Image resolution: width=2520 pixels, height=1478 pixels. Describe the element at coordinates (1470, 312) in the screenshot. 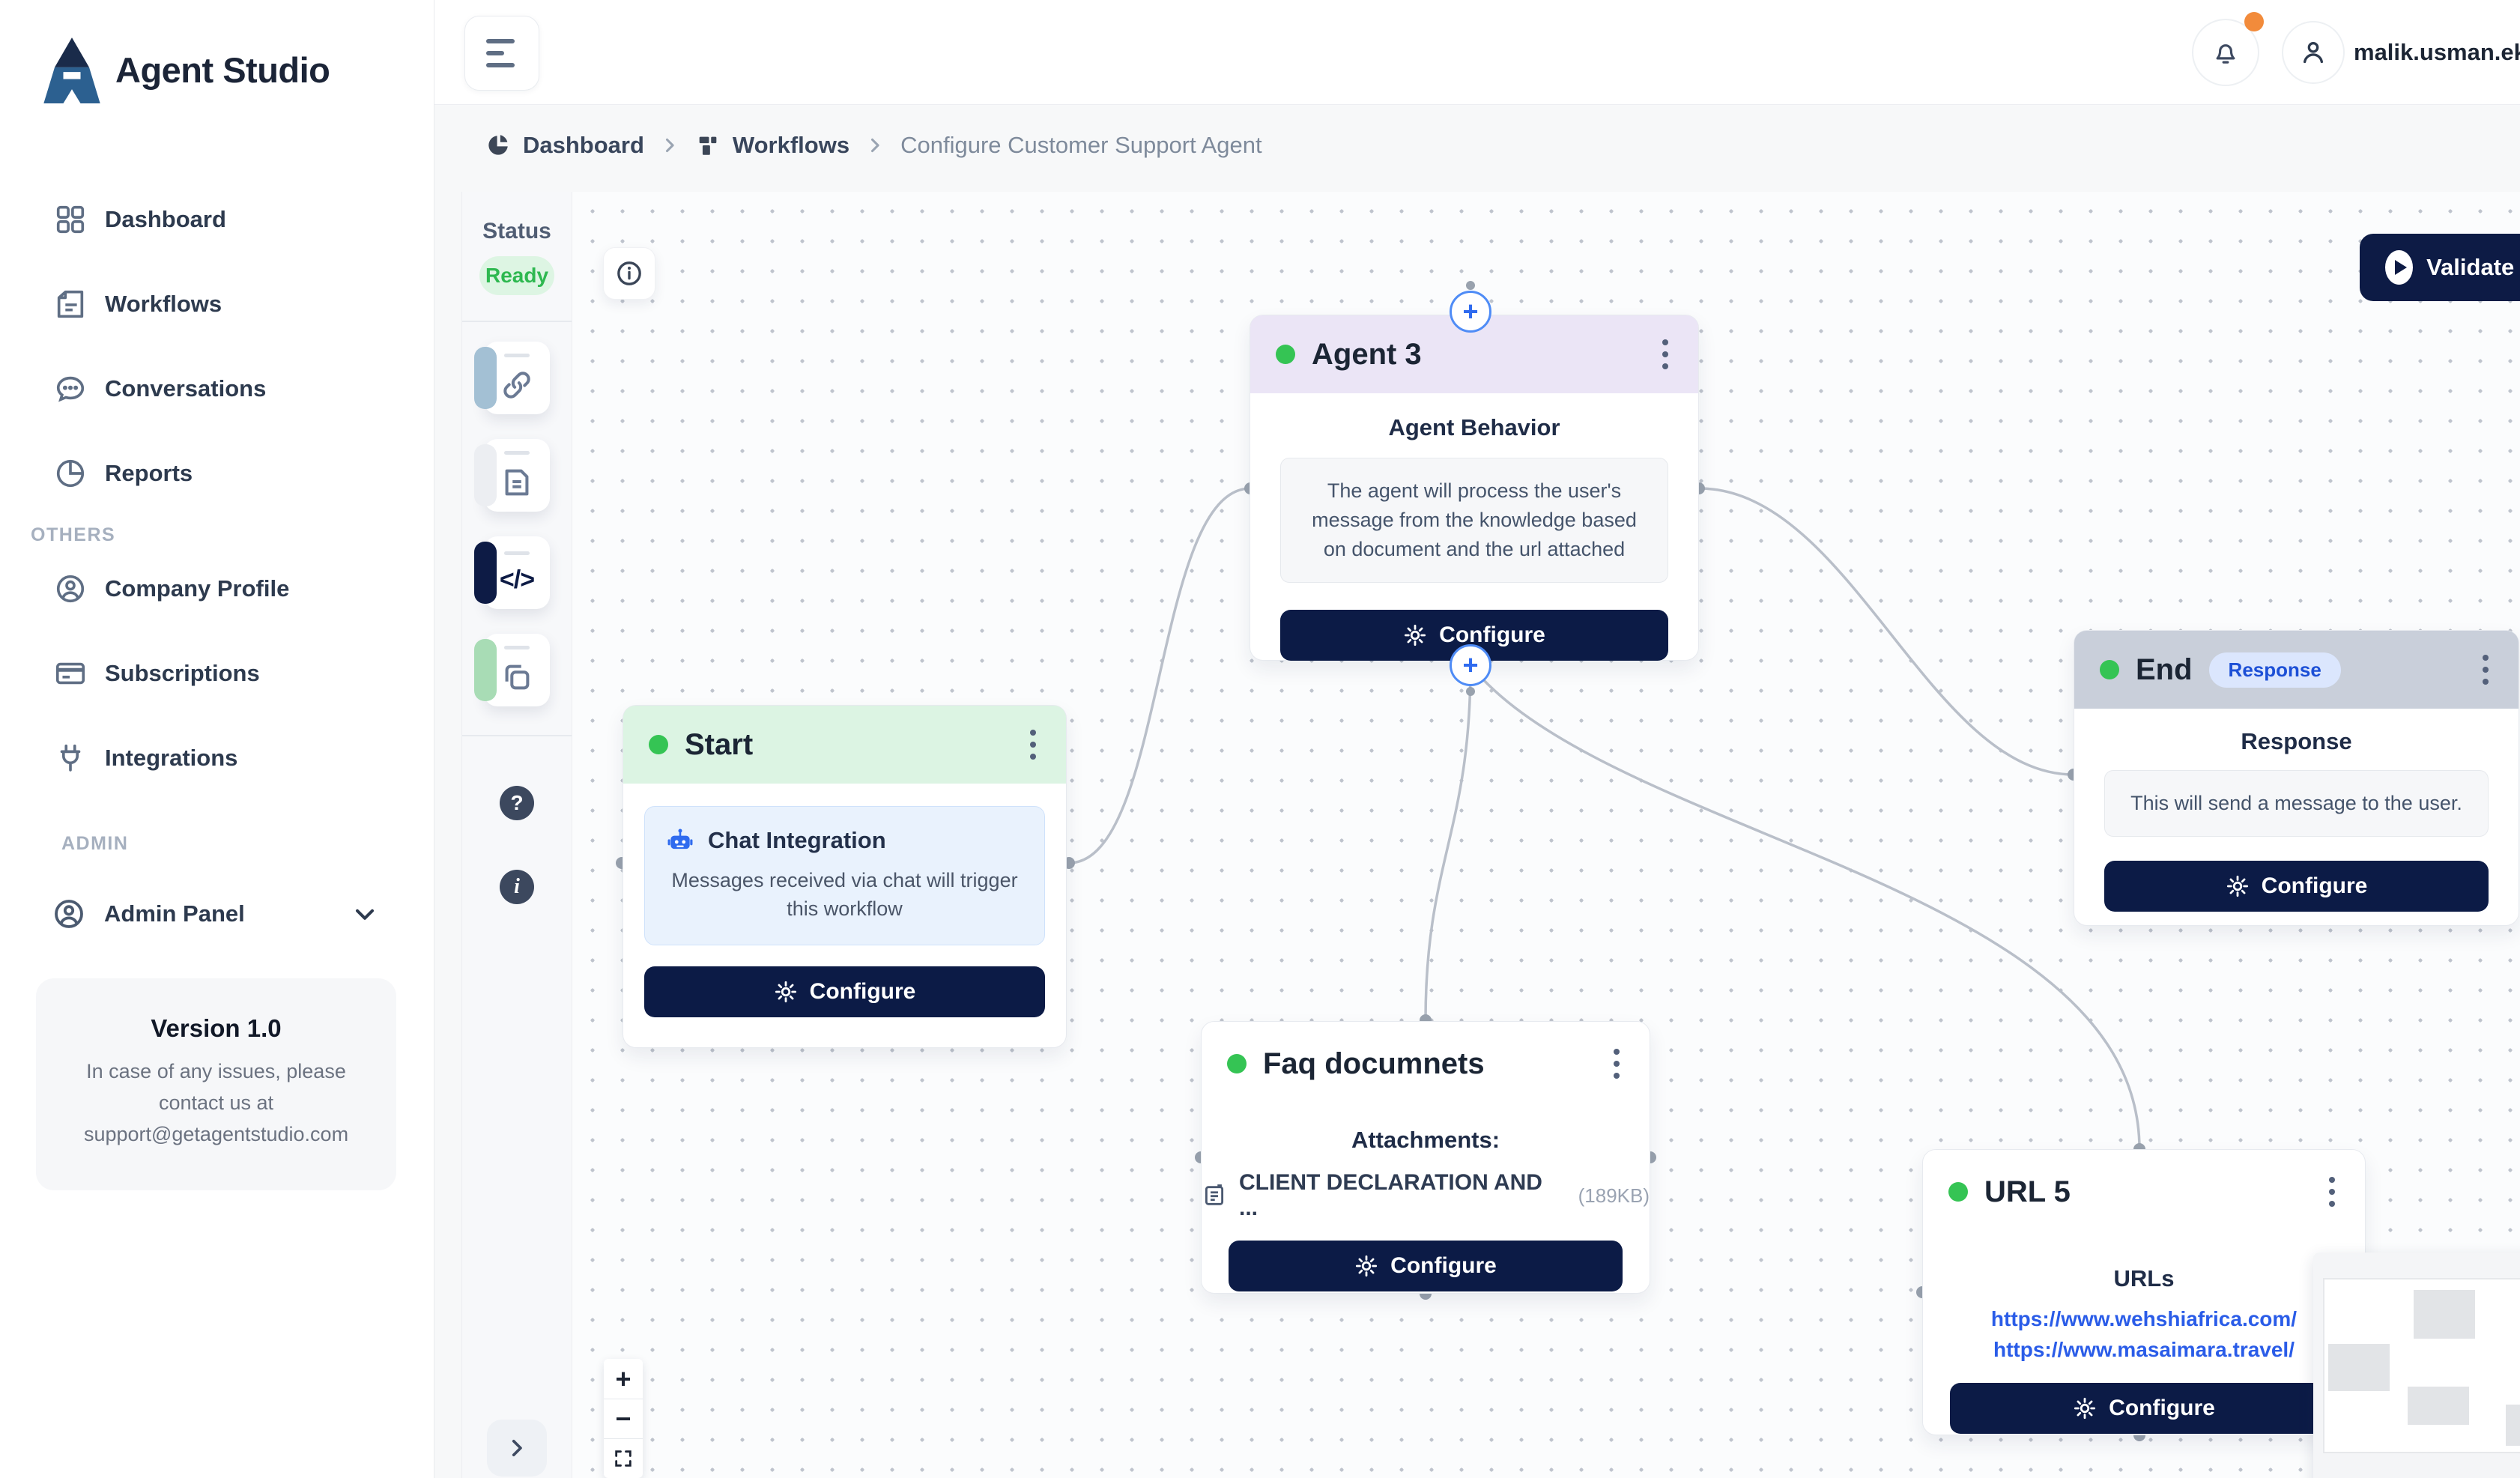

I see `add-node-button-top: +` at that location.